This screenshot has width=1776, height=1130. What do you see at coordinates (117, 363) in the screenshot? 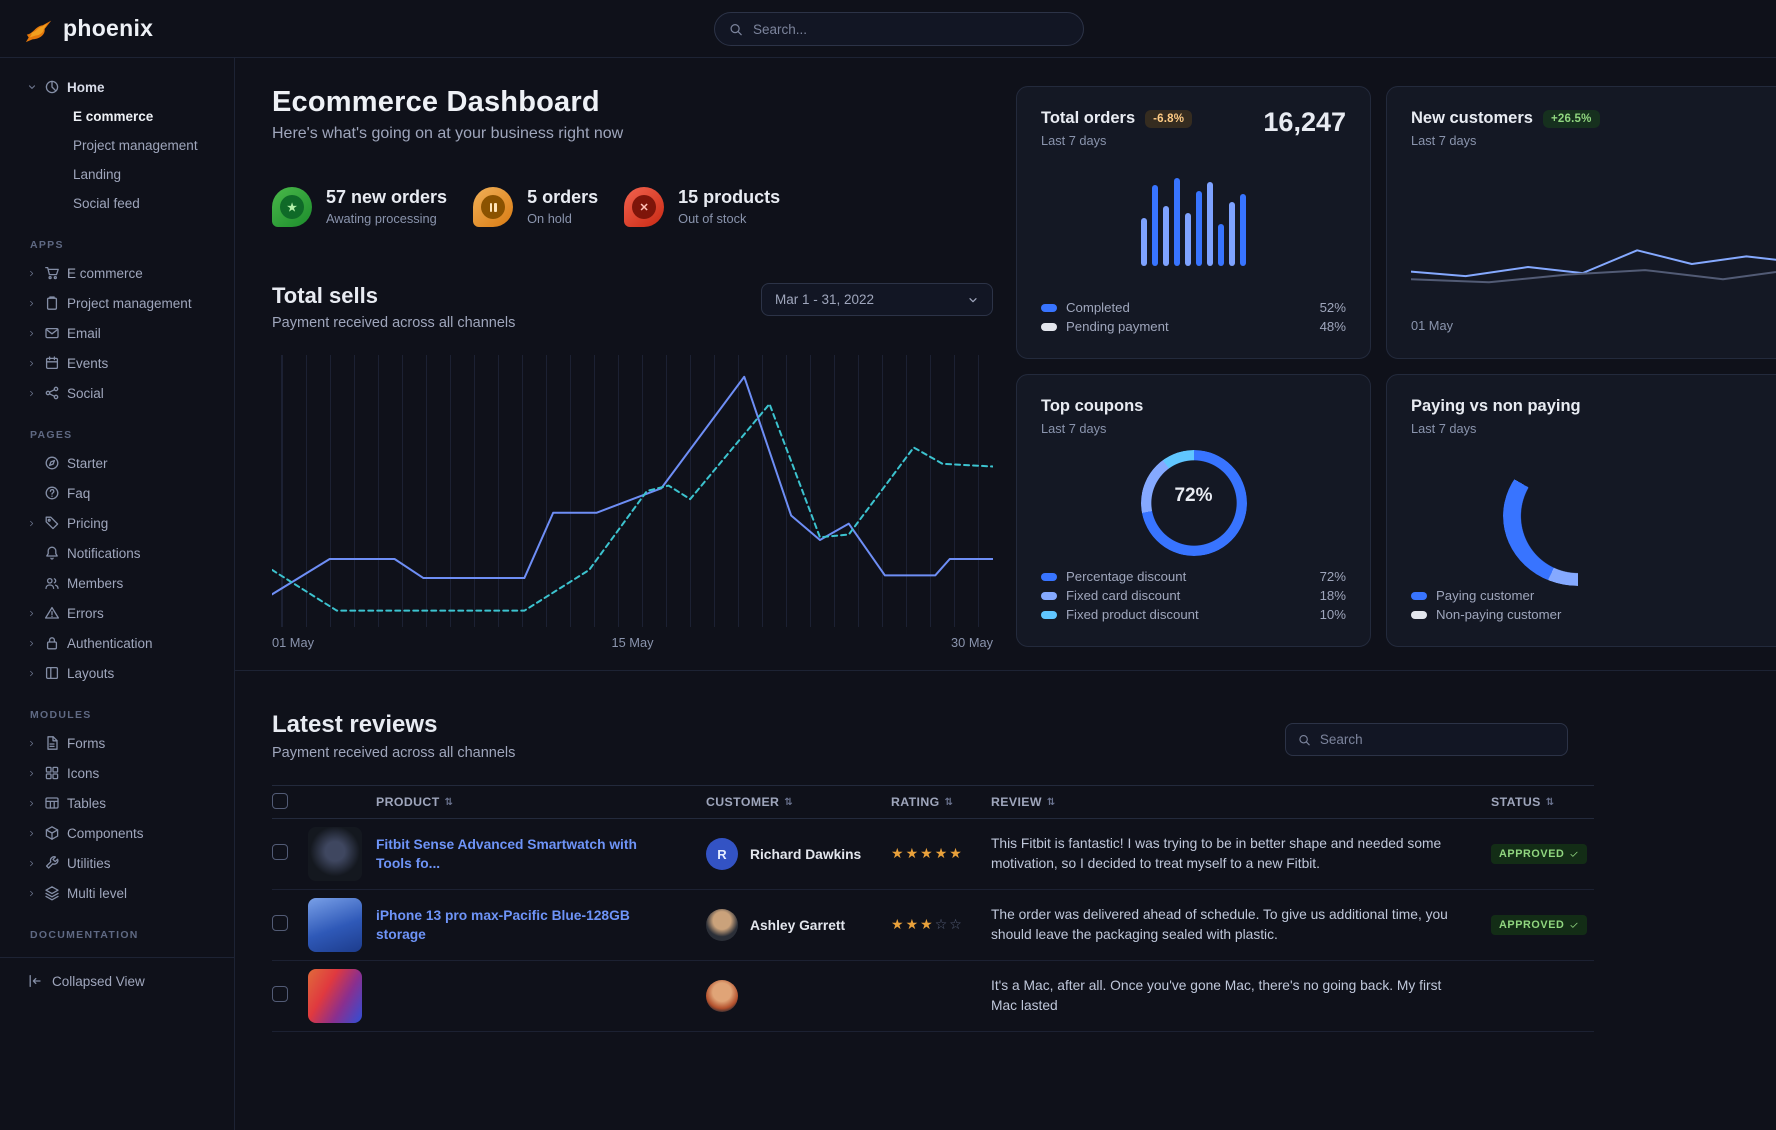
I see `sidebar-item-events: Events` at bounding box center [117, 363].